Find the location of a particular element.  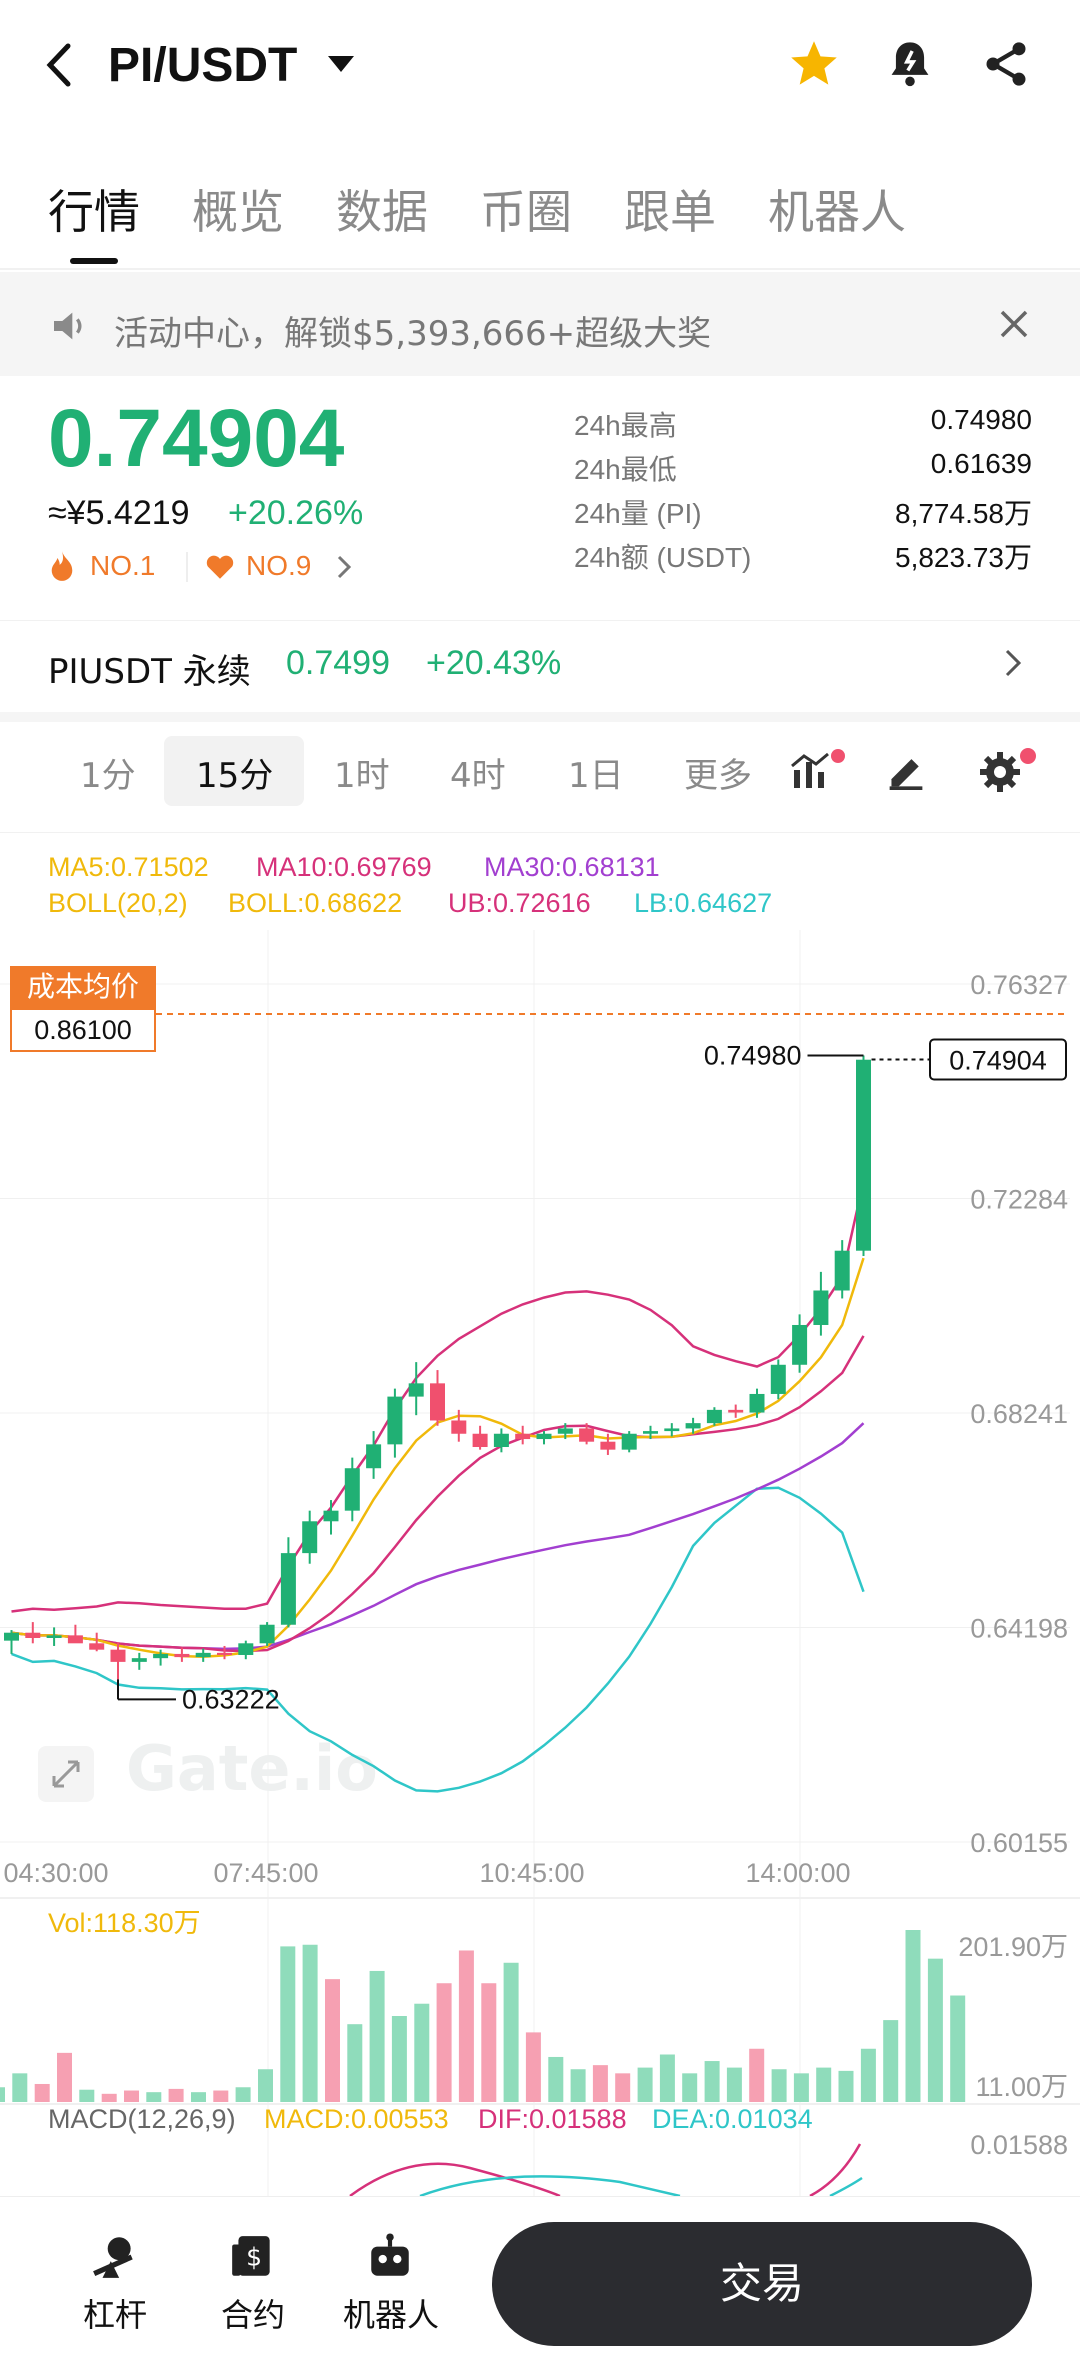

boll-lower-line is located at coordinates (438, 1639).